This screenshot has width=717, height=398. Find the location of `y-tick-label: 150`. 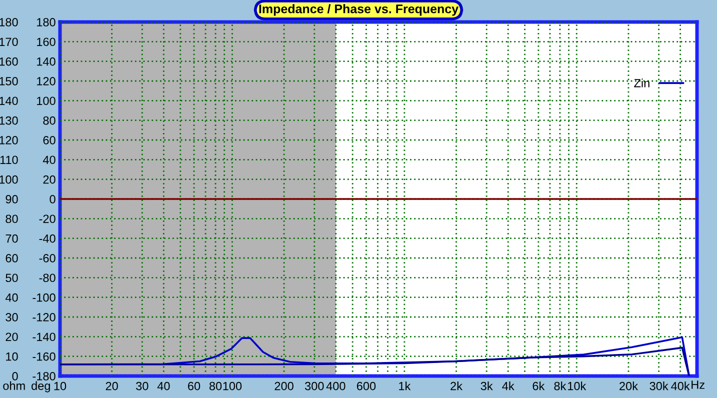

y-tick-label: 150 is located at coordinates (9, 81).